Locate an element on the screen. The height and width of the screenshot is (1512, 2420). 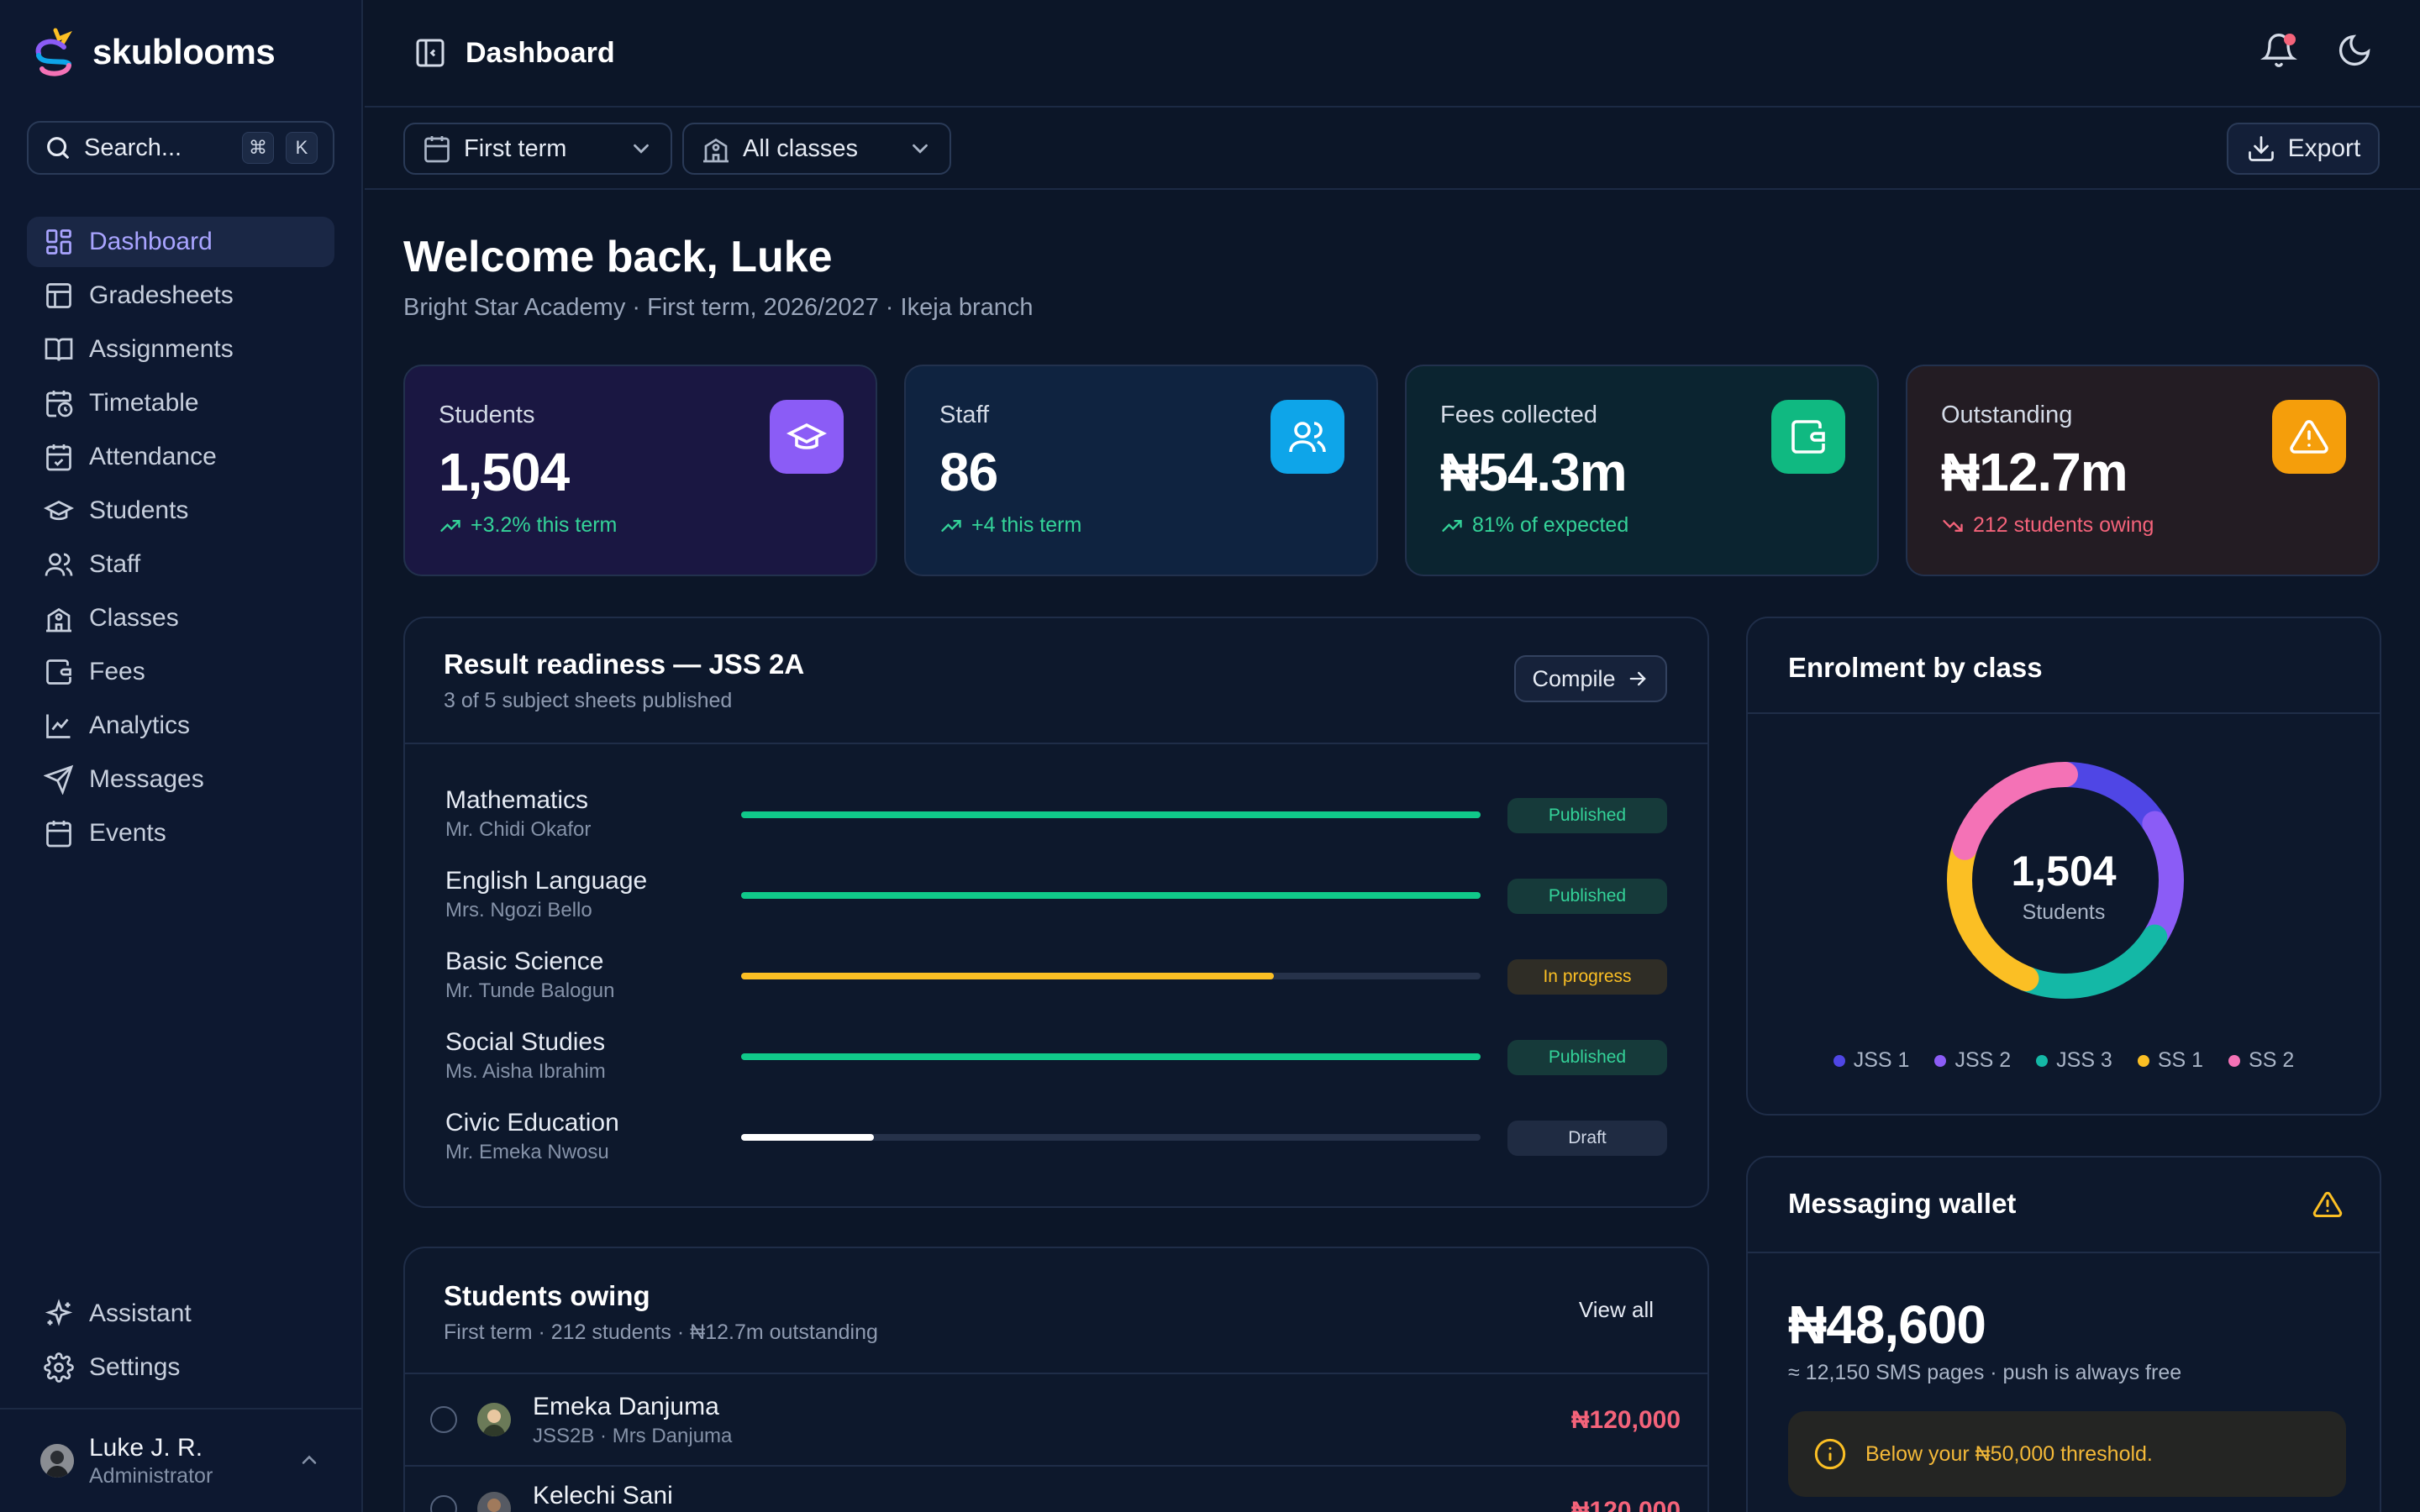
stat-value: ₦54.3m is located at coordinates (1534, 472).